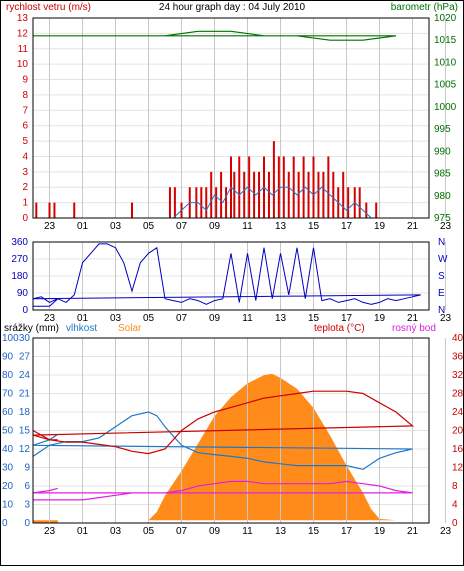 The image size is (464, 571). What do you see at coordinates (25, 375) in the screenshot?
I see `rain-tick-label: 24` at bounding box center [25, 375].